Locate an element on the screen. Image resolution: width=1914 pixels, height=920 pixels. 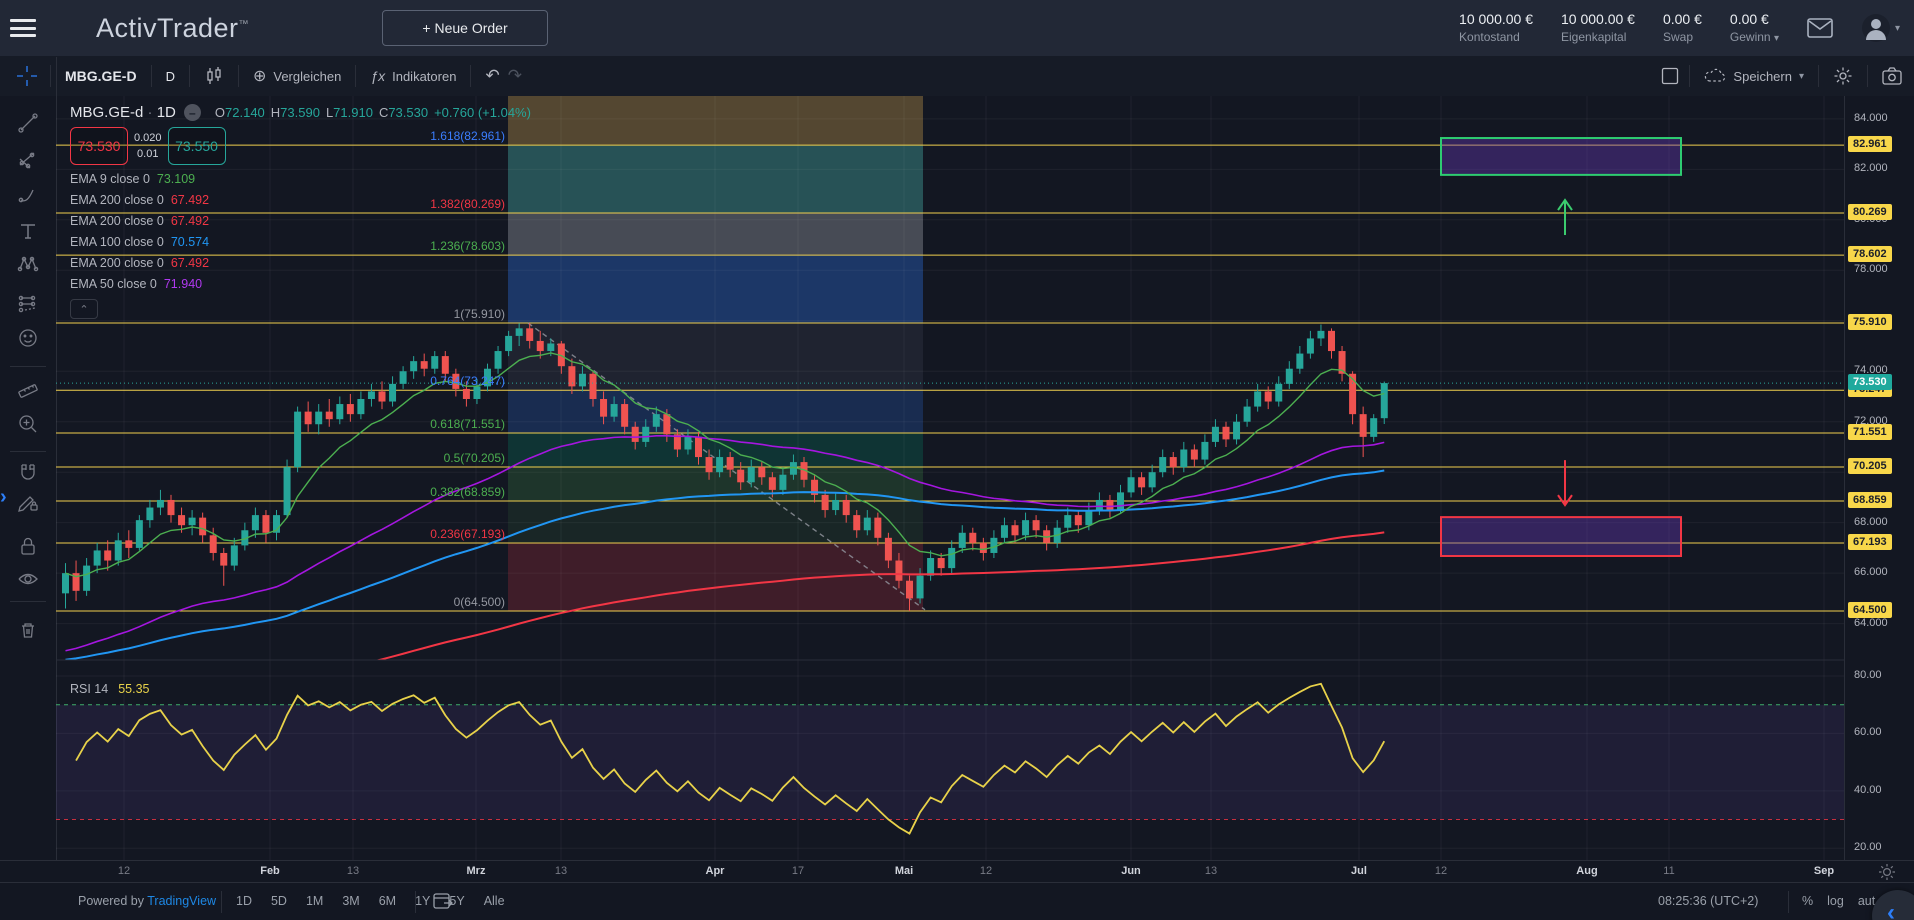
legend-collapse-button: ⌃ is located at coordinates (84, 309).